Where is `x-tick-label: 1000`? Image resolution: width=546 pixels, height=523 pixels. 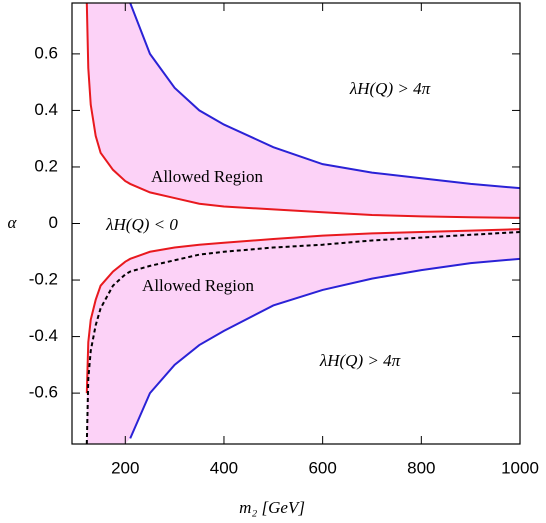
x-tick-label: 1000 is located at coordinates (520, 467).